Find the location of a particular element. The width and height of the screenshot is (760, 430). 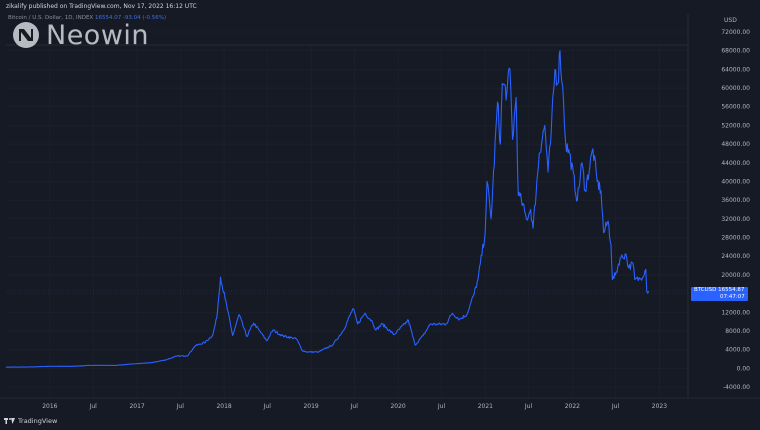

x-tick-label: 2023 is located at coordinates (659, 406).